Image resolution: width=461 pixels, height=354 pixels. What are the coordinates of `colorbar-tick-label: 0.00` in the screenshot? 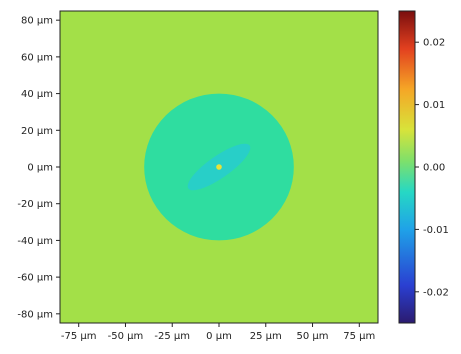 It's located at (434, 168).